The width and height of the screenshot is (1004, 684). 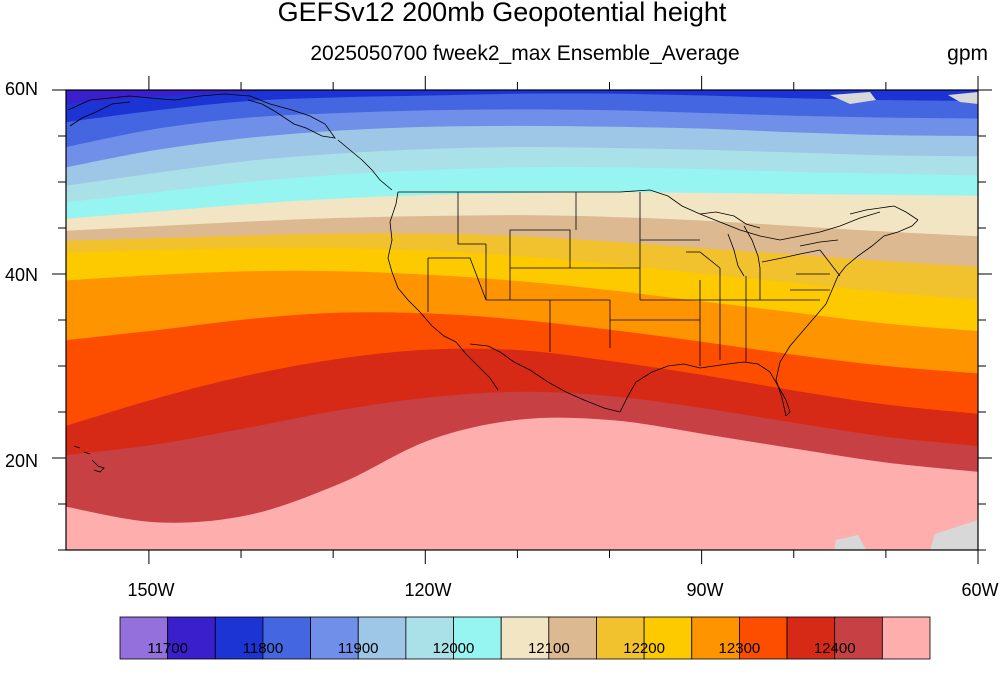 What do you see at coordinates (502, 13) in the screenshot?
I see `map-title: GEFSv12 200mb Geopotential height` at bounding box center [502, 13].